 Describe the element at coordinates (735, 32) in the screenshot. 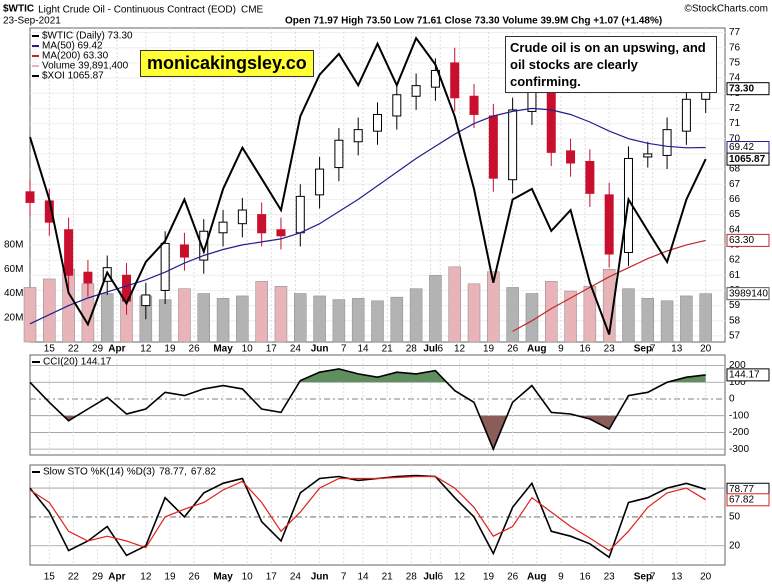

I see `y-tick-label: 77` at that location.